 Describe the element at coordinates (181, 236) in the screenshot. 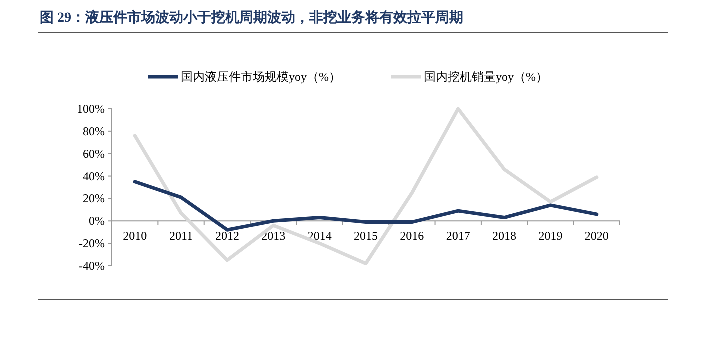

I see `x-tick-label: 2011` at that location.